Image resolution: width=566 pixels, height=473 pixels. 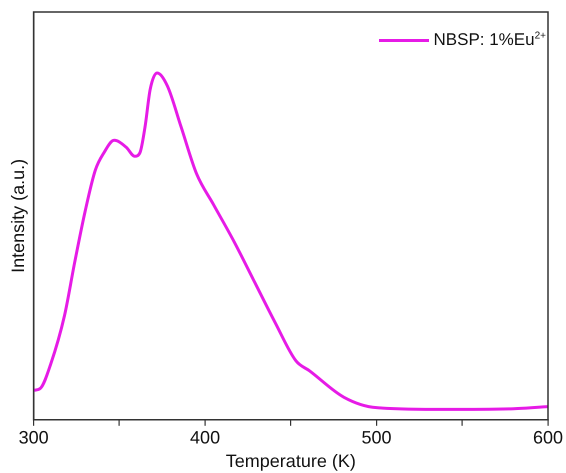 What do you see at coordinates (377, 438) in the screenshot?
I see `x-tick-label: 500` at bounding box center [377, 438].